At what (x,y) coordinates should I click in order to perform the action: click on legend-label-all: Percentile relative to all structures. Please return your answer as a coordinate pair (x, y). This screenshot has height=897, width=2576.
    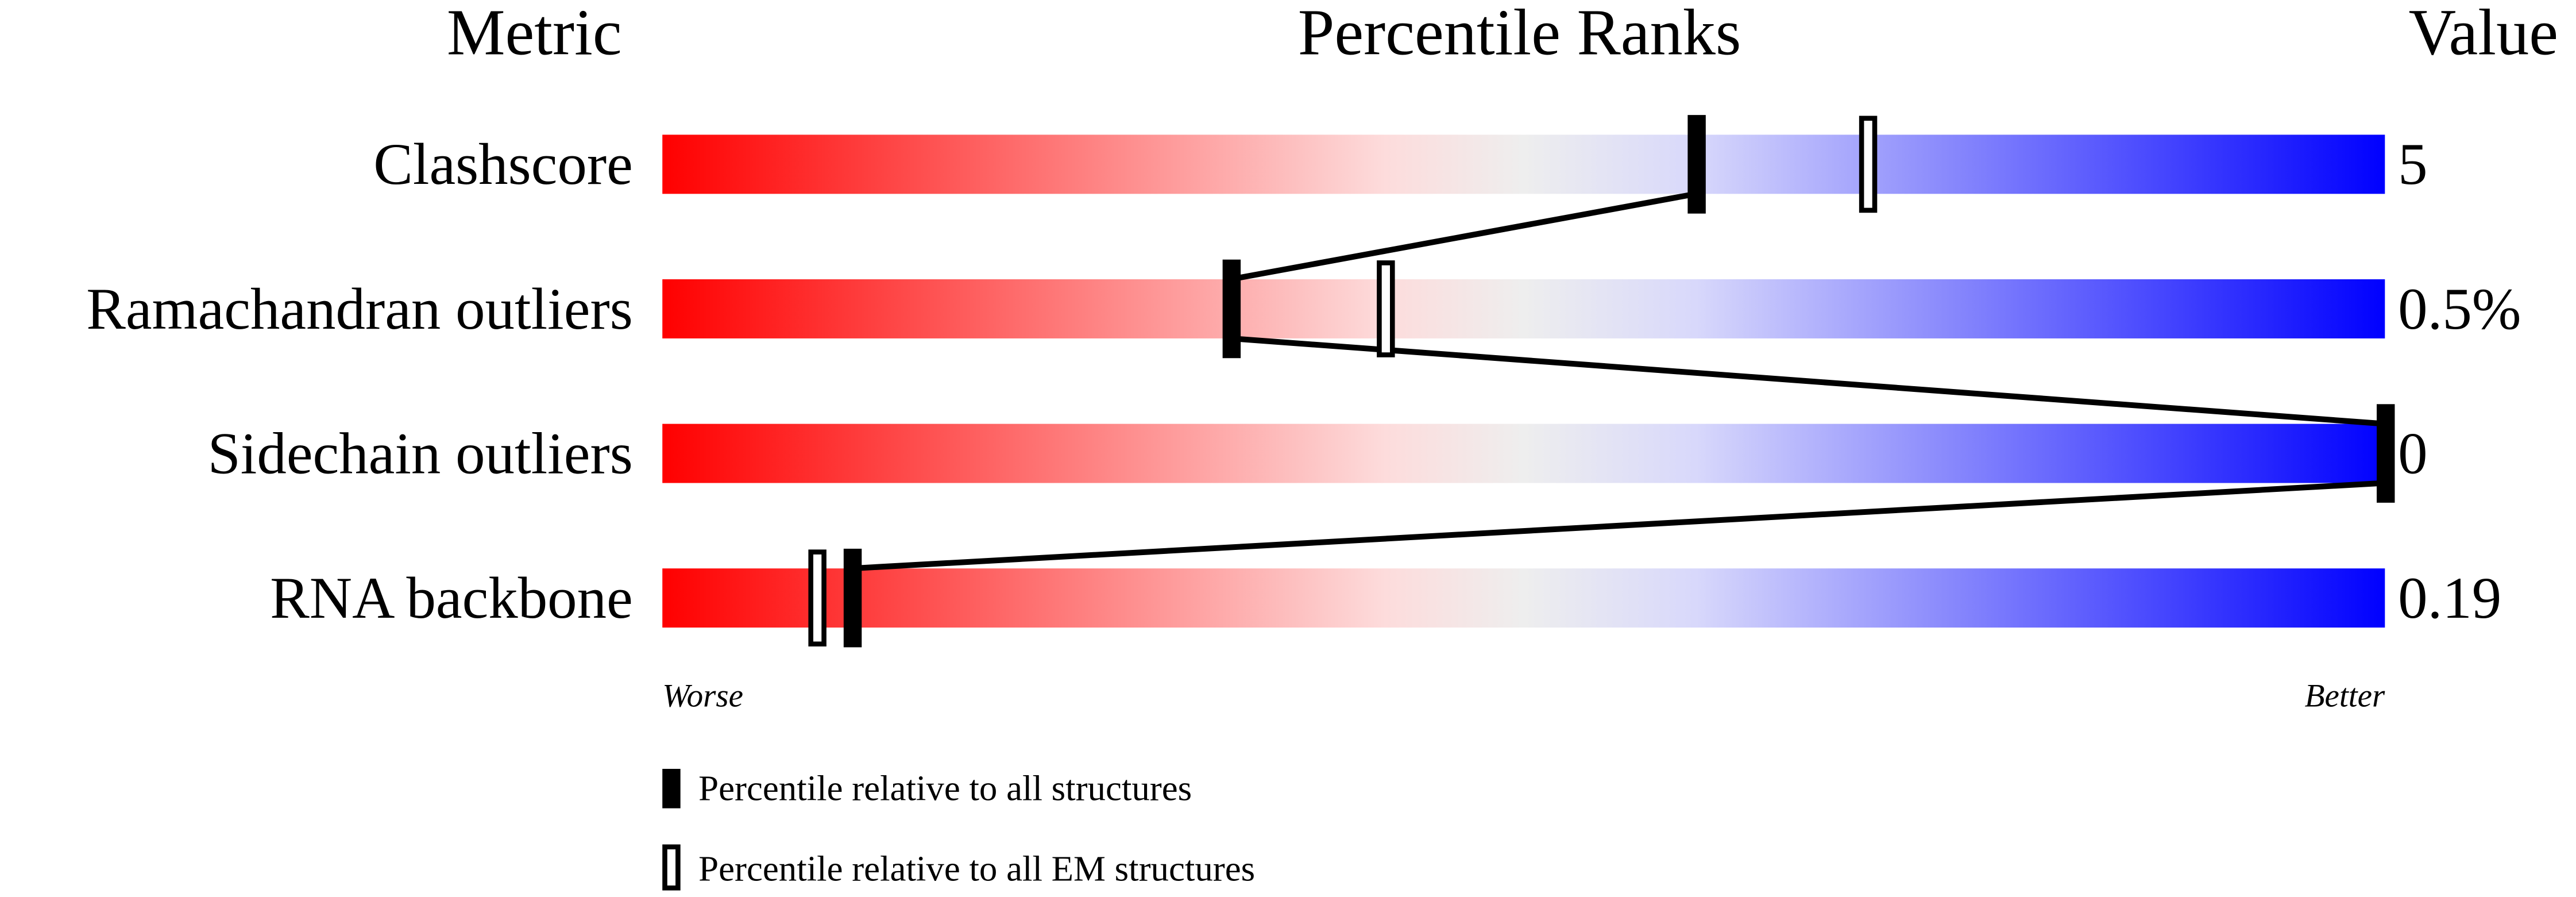
    Looking at the image, I should click on (945, 788).